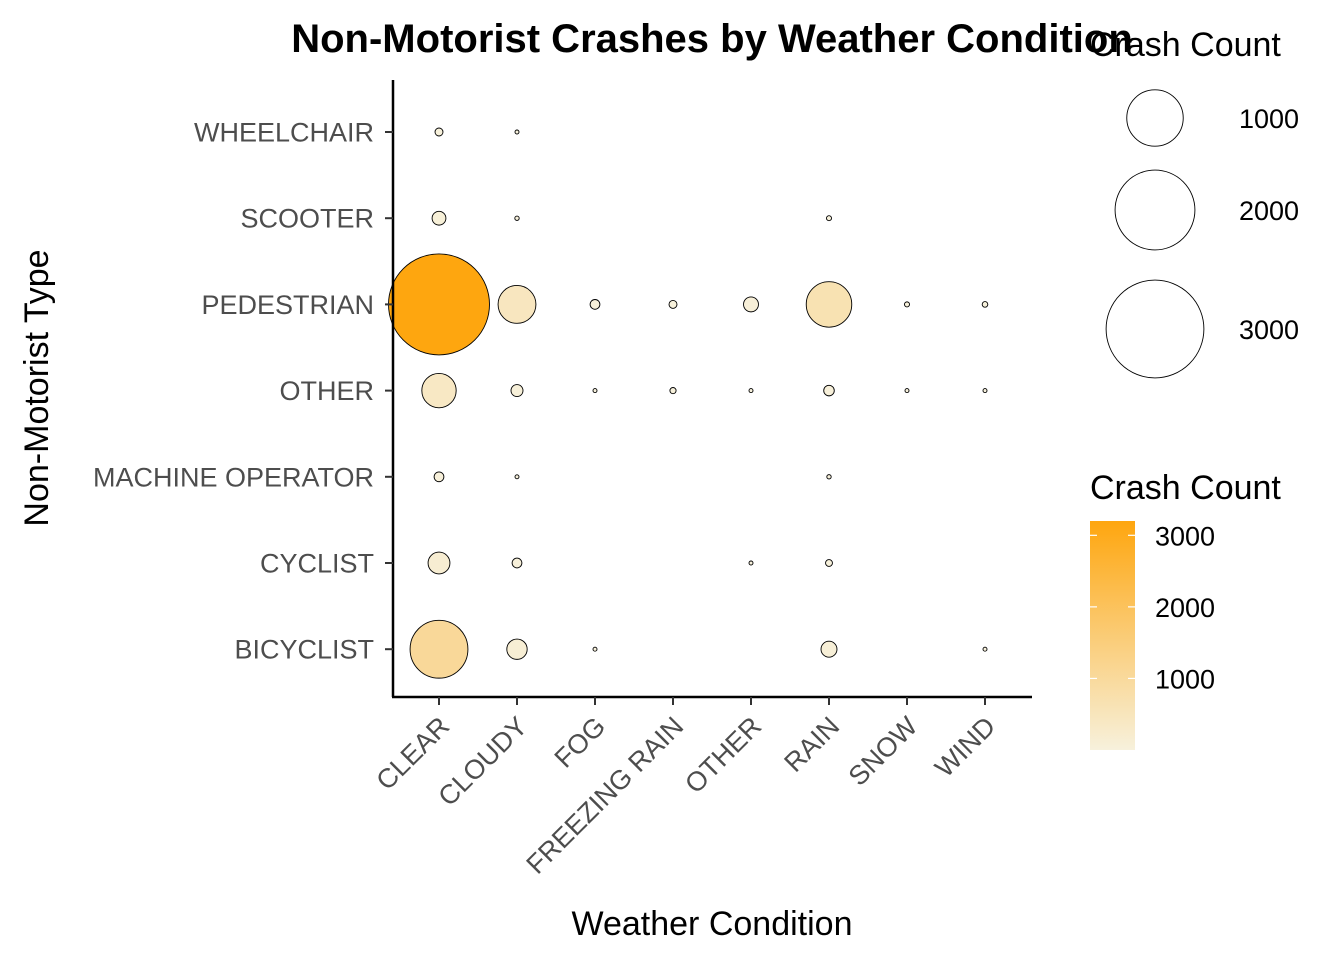 This screenshot has height=960, width=1344. What do you see at coordinates (811, 744) in the screenshot?
I see `x-tick-label: RAIN` at bounding box center [811, 744].